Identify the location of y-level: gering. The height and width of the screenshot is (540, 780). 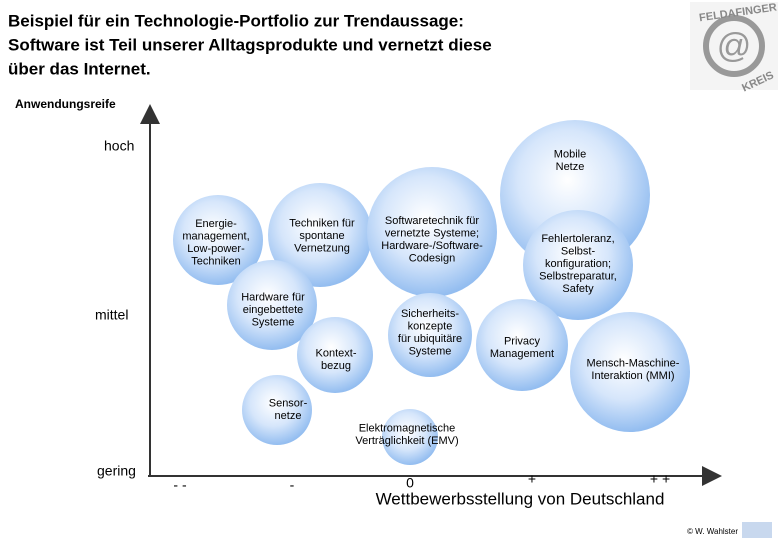
(116, 471).